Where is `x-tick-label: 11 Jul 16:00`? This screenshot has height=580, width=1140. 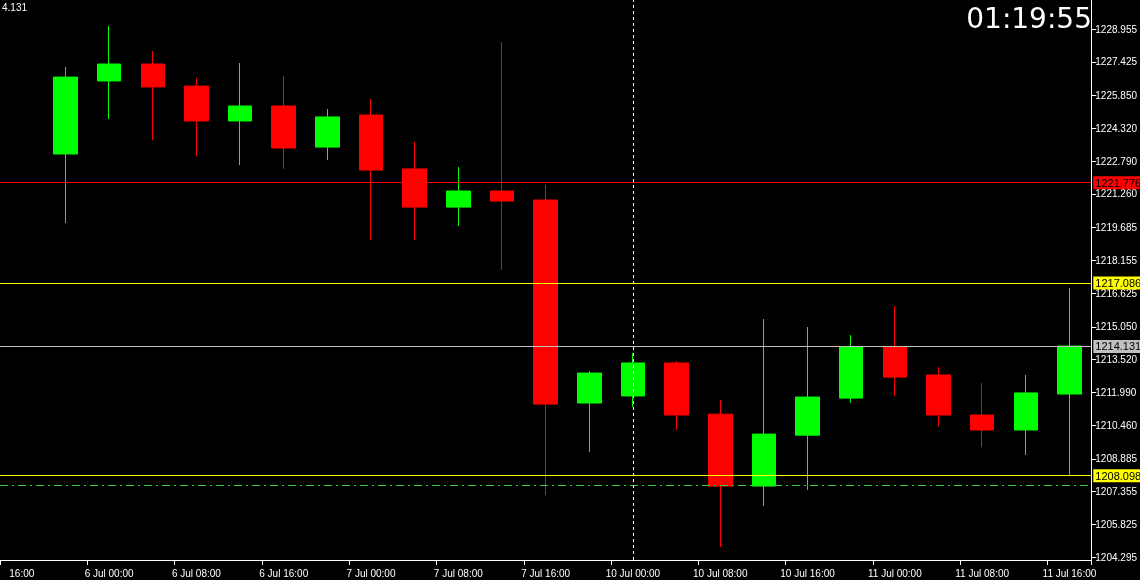 x-tick-label: 11 Jul 16:00 is located at coordinates (1069, 573).